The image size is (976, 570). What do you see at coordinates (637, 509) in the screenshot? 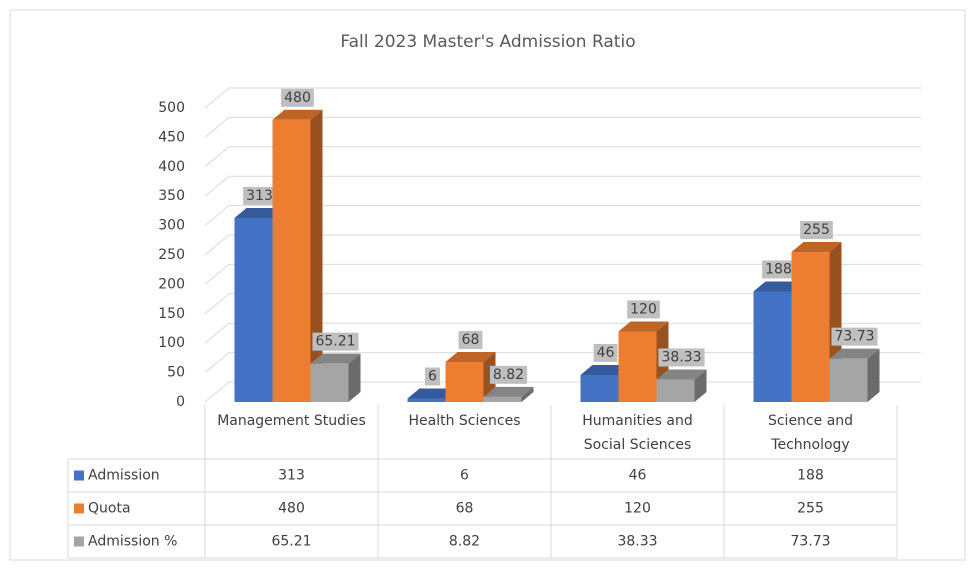
I see `table-cell: 120` at bounding box center [637, 509].